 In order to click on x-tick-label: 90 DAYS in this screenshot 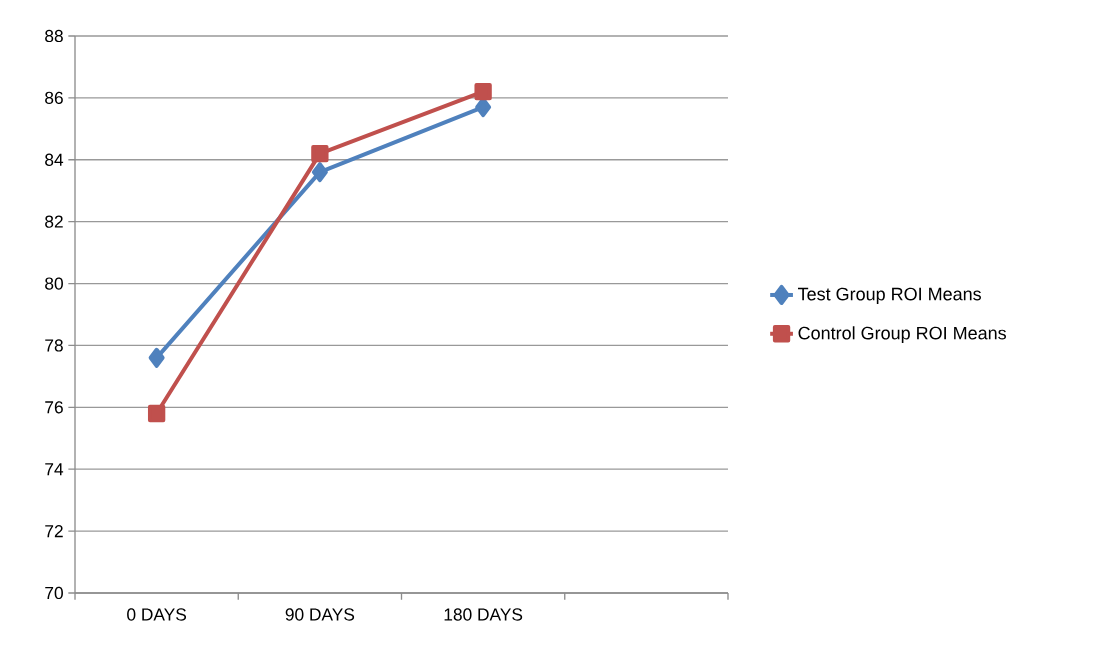, I will do `click(320, 614)`.